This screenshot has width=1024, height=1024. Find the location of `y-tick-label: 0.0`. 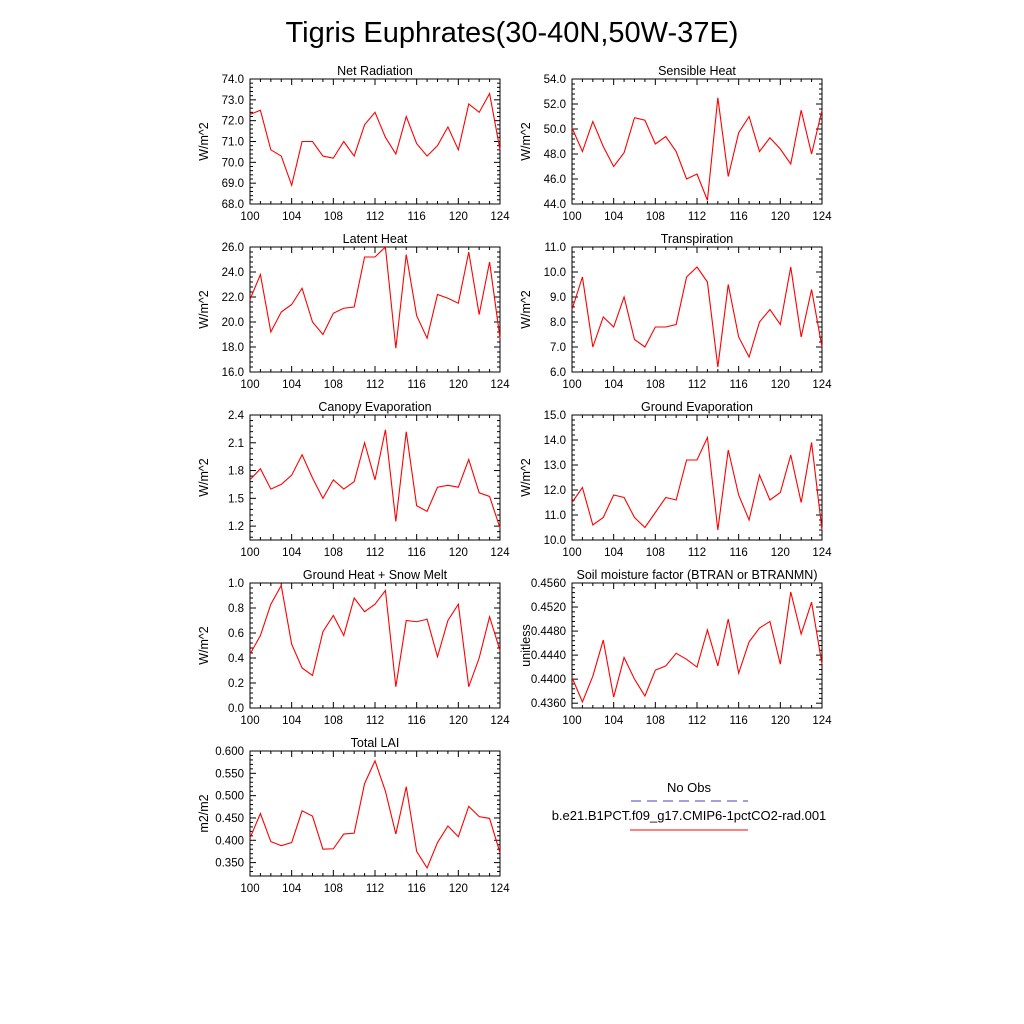

y-tick-label: 0.0 is located at coordinates (236, 709).